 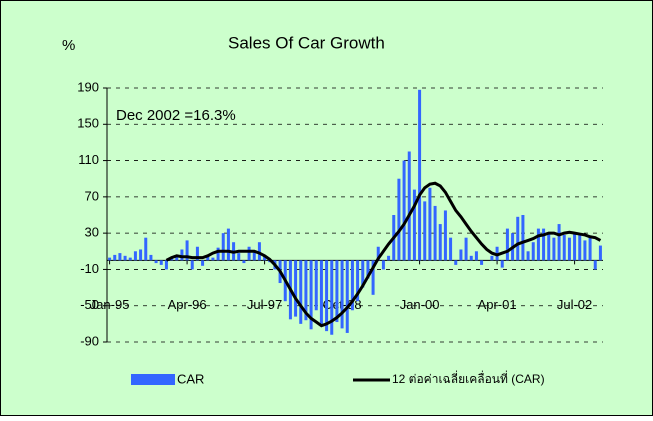 I want to click on y-tick-label: 150, so click(x=88, y=123).